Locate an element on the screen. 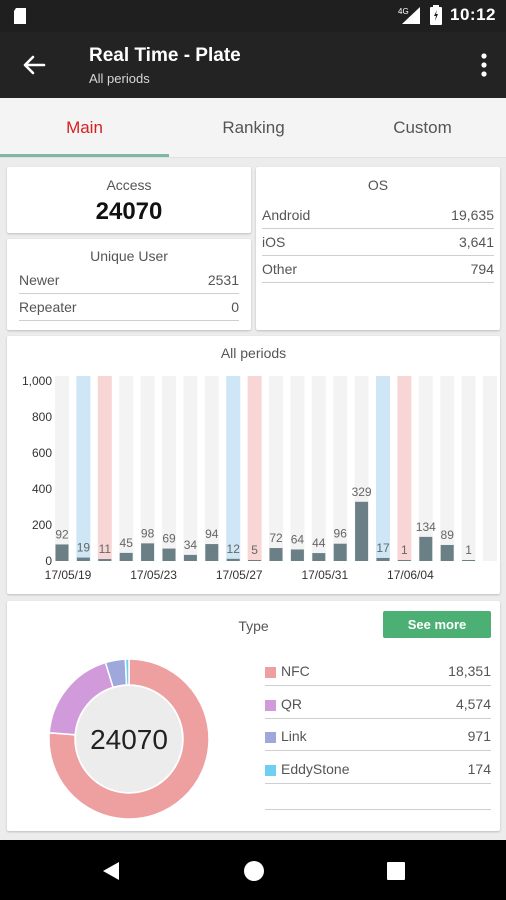  nav-home-icon is located at coordinates (254, 871).